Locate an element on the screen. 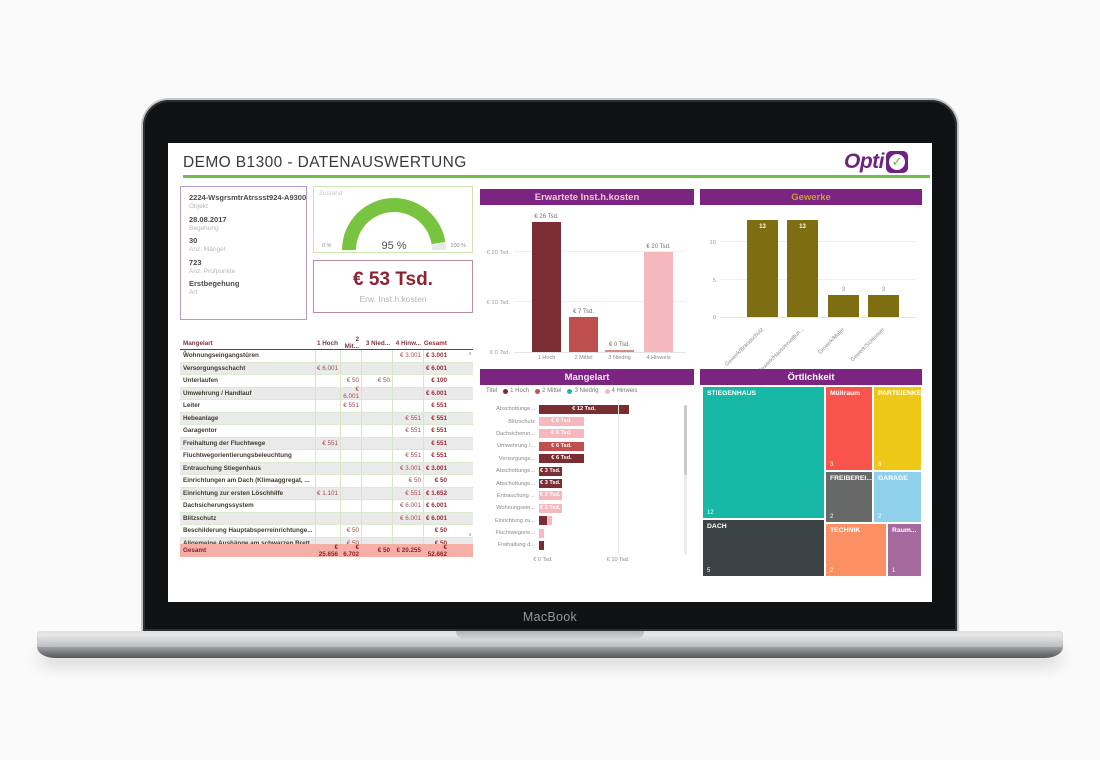 The width and height of the screenshot is (1100, 760). scroll-up-icon: ∧ is located at coordinates (469, 354).